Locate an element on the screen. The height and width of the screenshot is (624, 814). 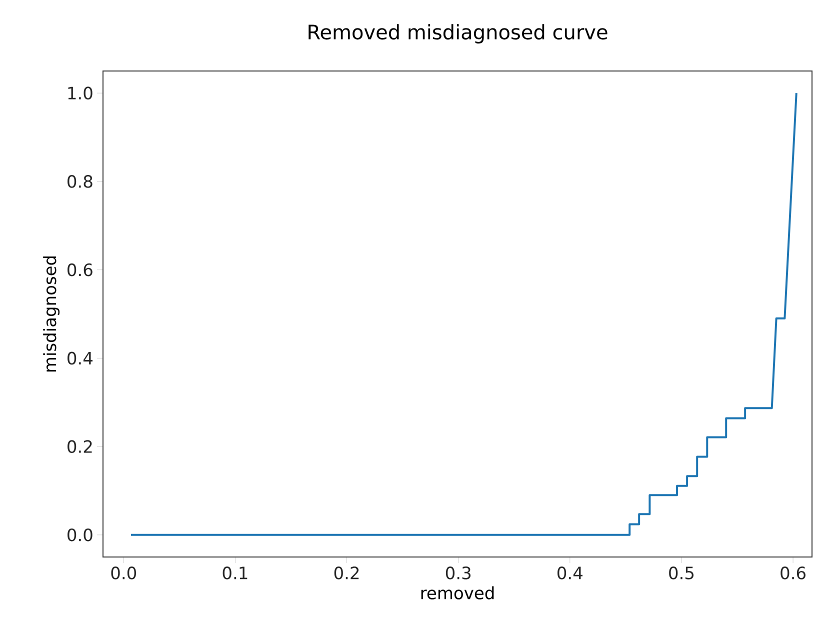
y-tick-label: 0.8 is located at coordinates (80, 181).